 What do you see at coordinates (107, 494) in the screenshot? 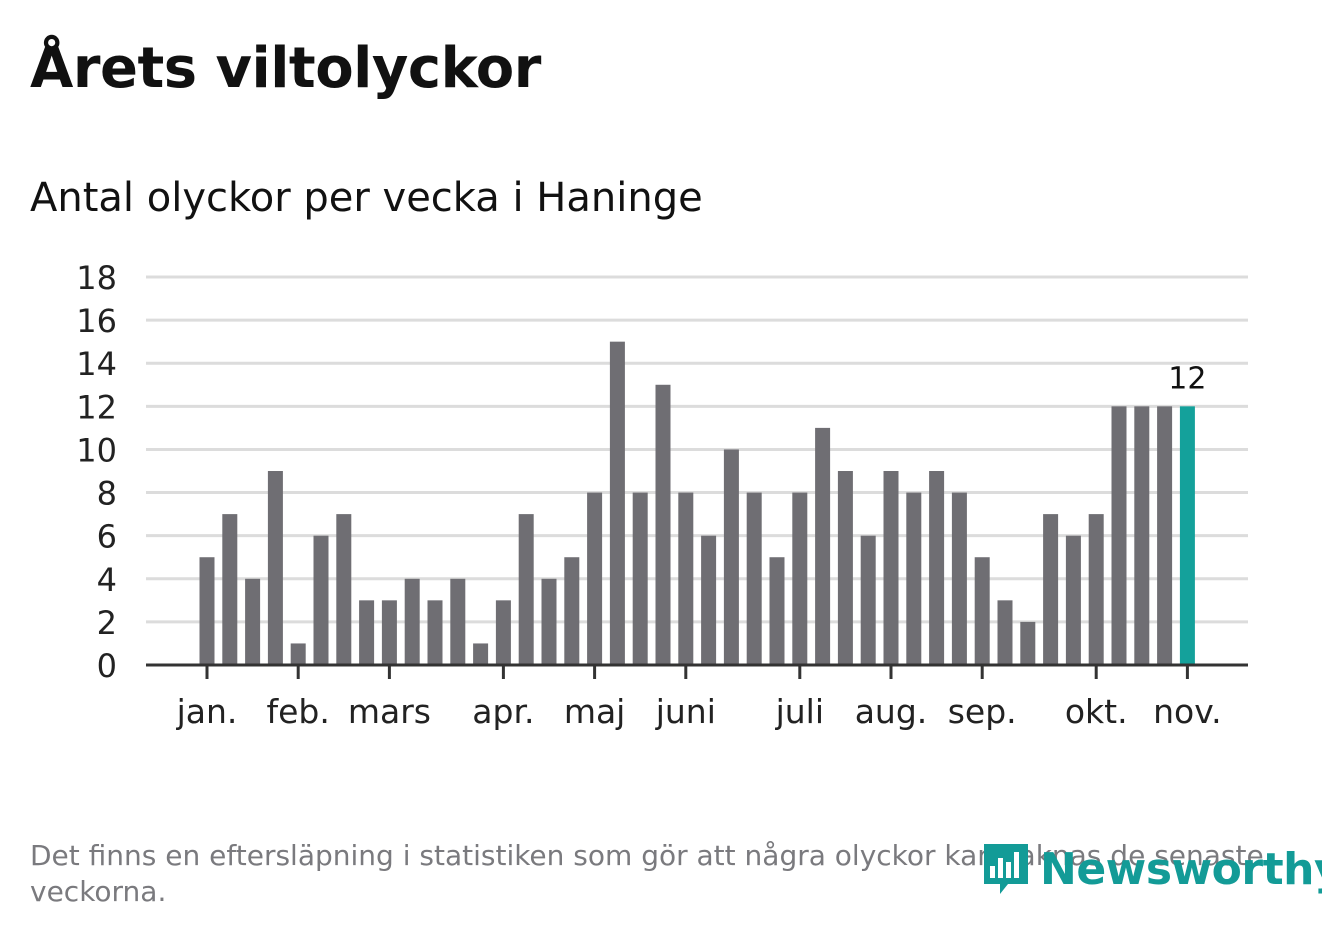
I see `y-tick-label: 8` at bounding box center [107, 494].